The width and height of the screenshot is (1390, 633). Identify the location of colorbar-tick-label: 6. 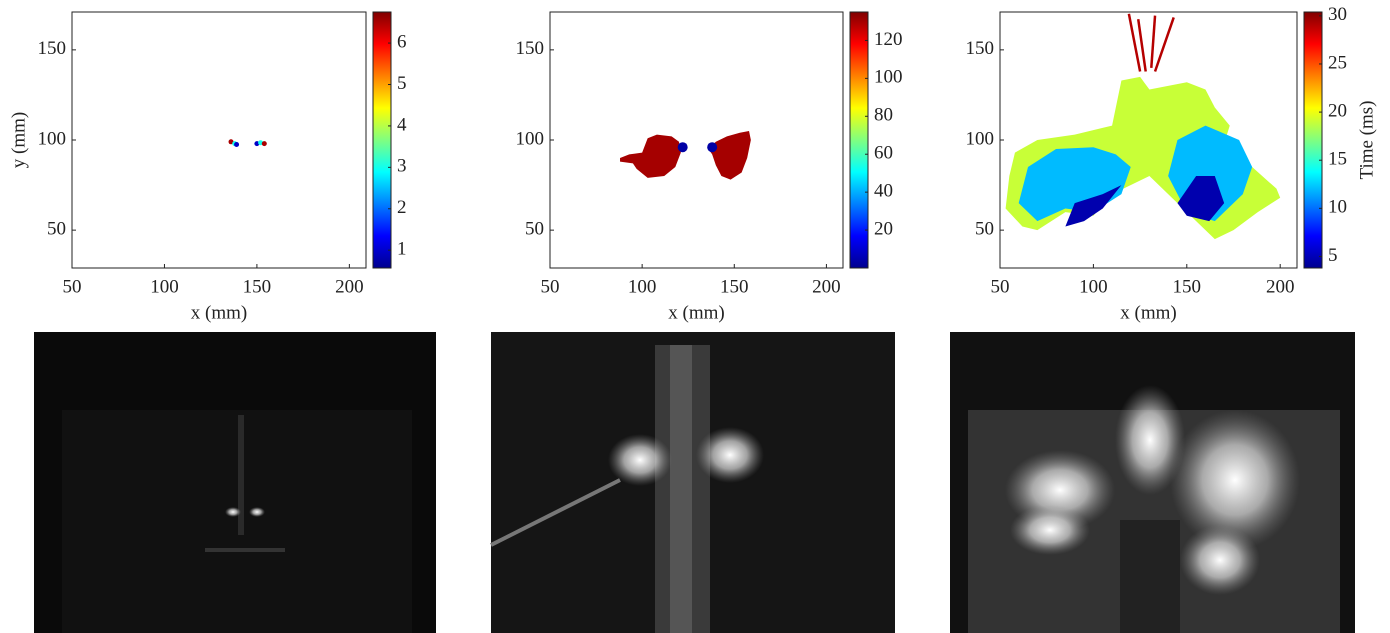
(402, 41).